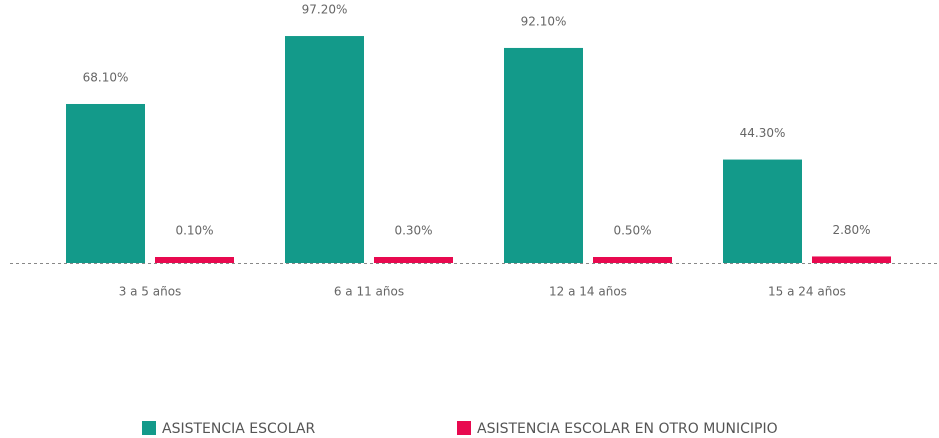 The height and width of the screenshot is (438, 939). I want to click on value-label: 92.10%, so click(544, 21).